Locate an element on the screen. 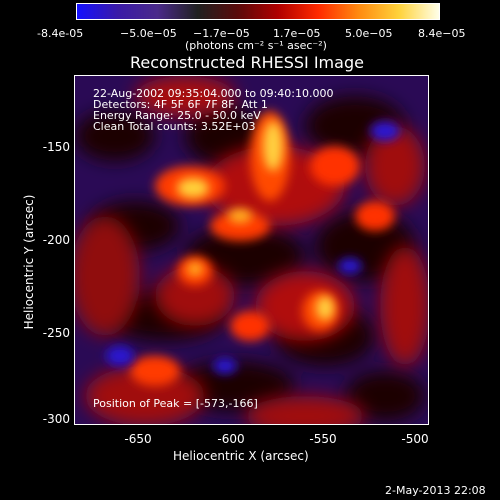 The height and width of the screenshot is (500, 500). info-line: 22-Aug-2002 09:35:04.000 to 09:40:10.000 is located at coordinates (213, 93).